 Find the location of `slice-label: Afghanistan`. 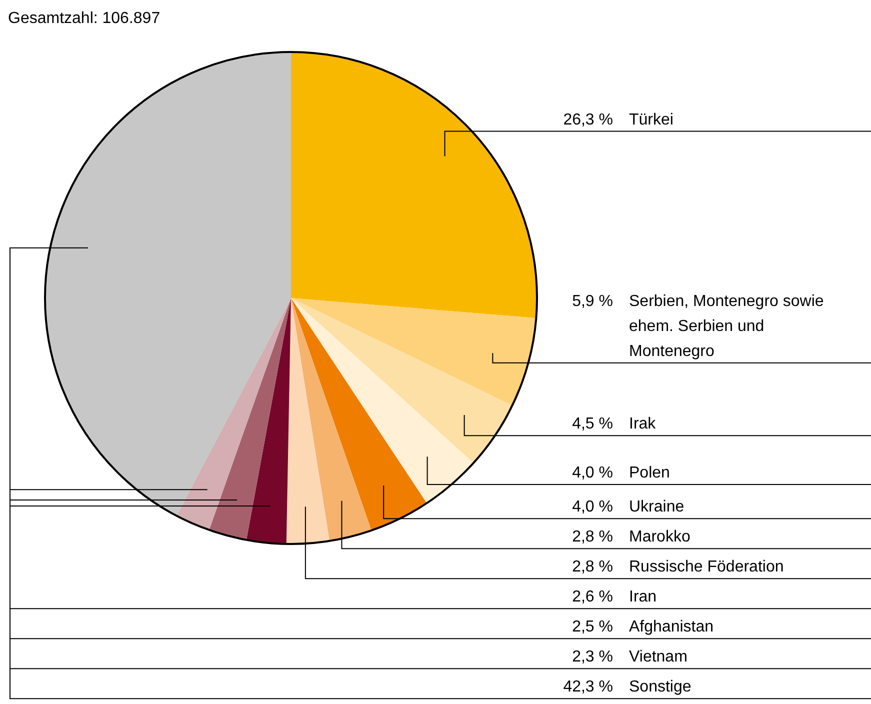

slice-label: Afghanistan is located at coordinates (671, 627).